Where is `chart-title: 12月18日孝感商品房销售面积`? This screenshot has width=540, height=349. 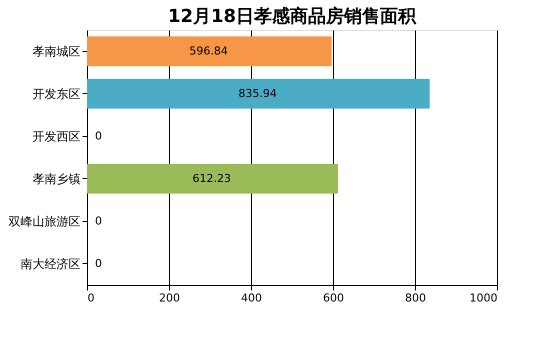
chart-title: 12月18日孝感商品房销售面积 is located at coordinates (293, 16).